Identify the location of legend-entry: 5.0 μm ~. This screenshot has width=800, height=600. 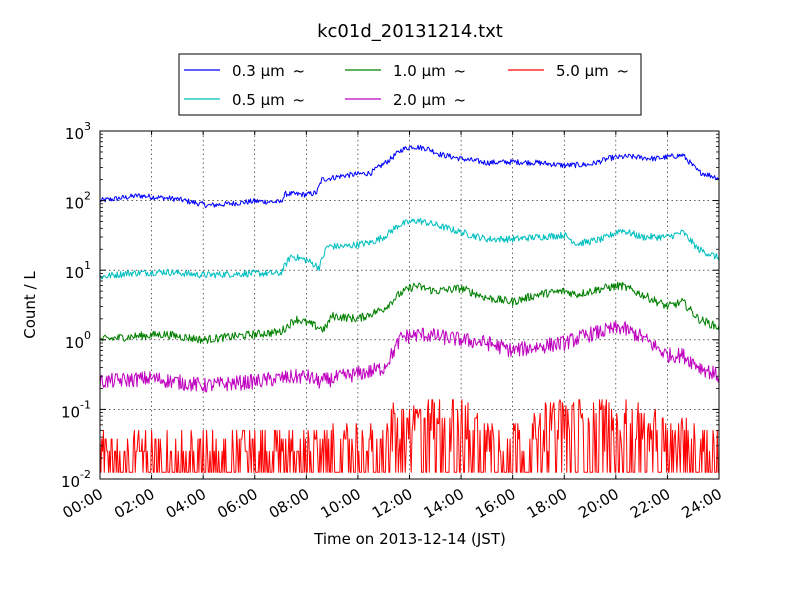
(568, 71).